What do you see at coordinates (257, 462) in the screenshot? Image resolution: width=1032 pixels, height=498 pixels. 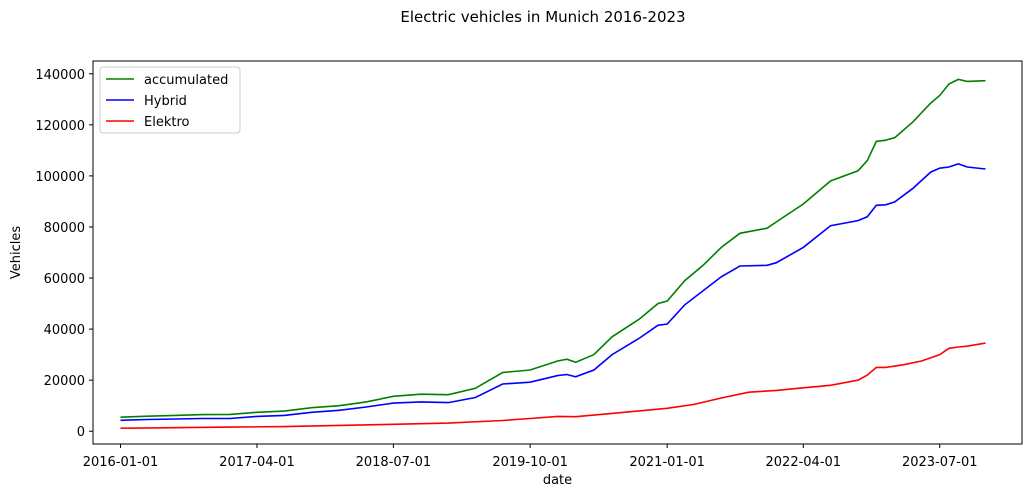 I see `x-tick-label: 2017-04-01` at bounding box center [257, 462].